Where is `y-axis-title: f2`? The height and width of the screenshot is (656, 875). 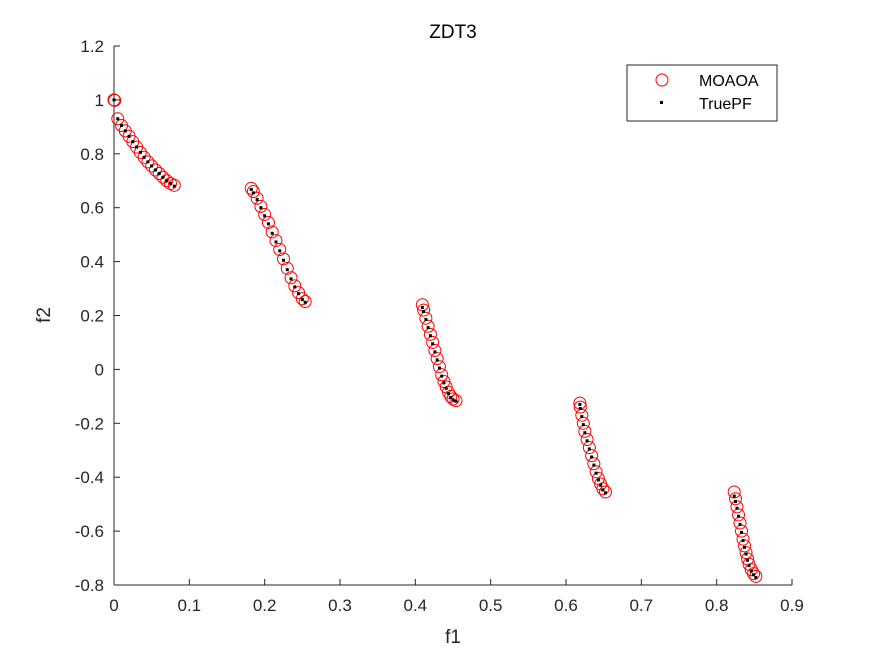 y-axis-title: f2 is located at coordinates (44, 315).